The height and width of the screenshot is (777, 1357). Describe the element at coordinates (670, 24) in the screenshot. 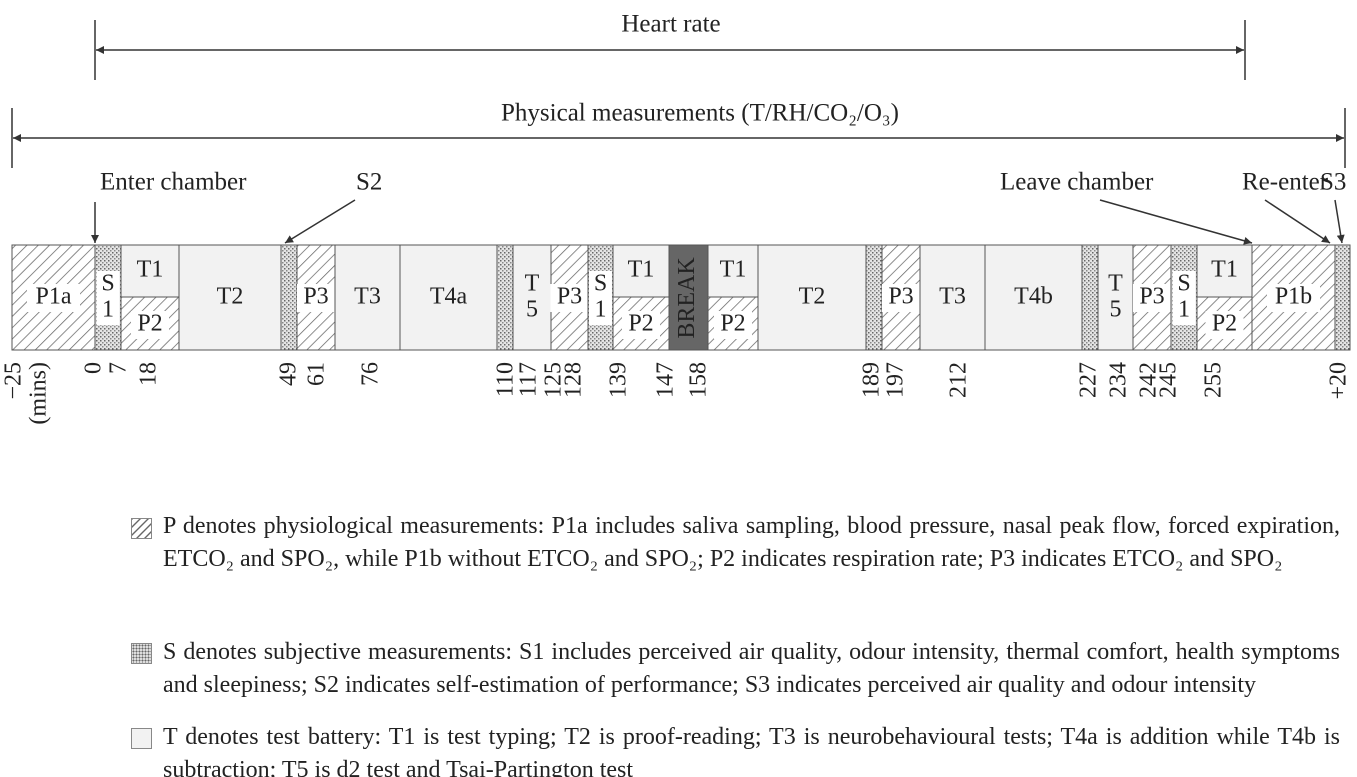

I see `heart-rate-label: Heart rate` at that location.